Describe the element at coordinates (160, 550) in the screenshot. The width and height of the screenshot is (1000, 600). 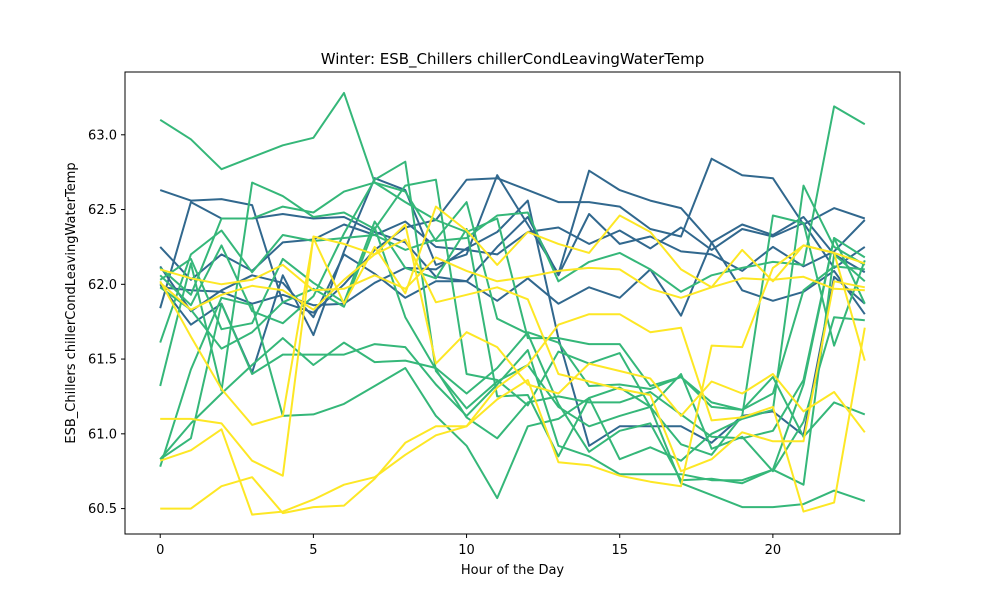
I see `x-tick-label: 0` at that location.